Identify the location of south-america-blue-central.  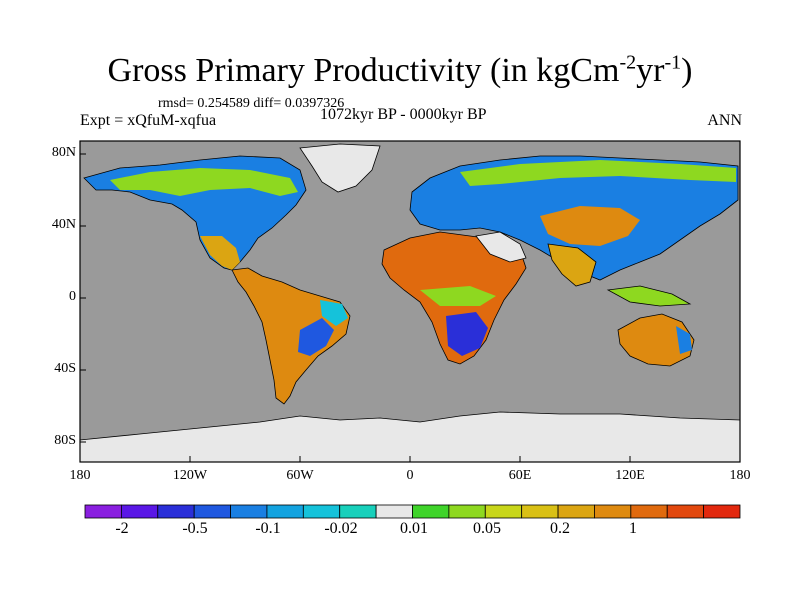
(316, 337).